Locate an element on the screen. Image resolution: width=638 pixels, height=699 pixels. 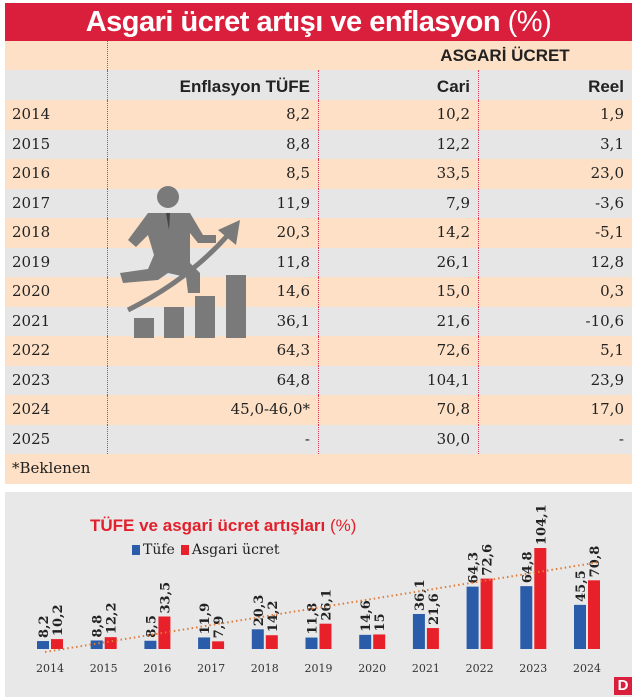
cell-cari: 10,2 is located at coordinates (398, 115).